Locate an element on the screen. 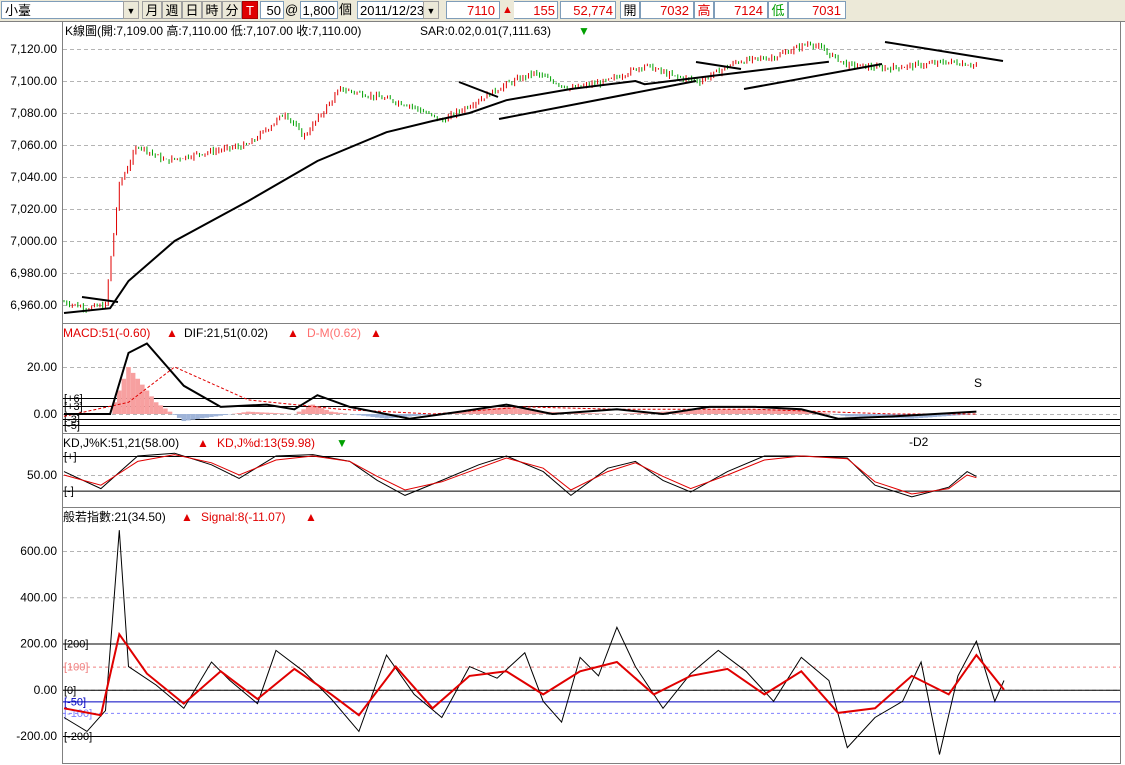 Image resolution: width=1125 pixels, height=765 pixels. band-label: [-] is located at coordinates (69, 492).